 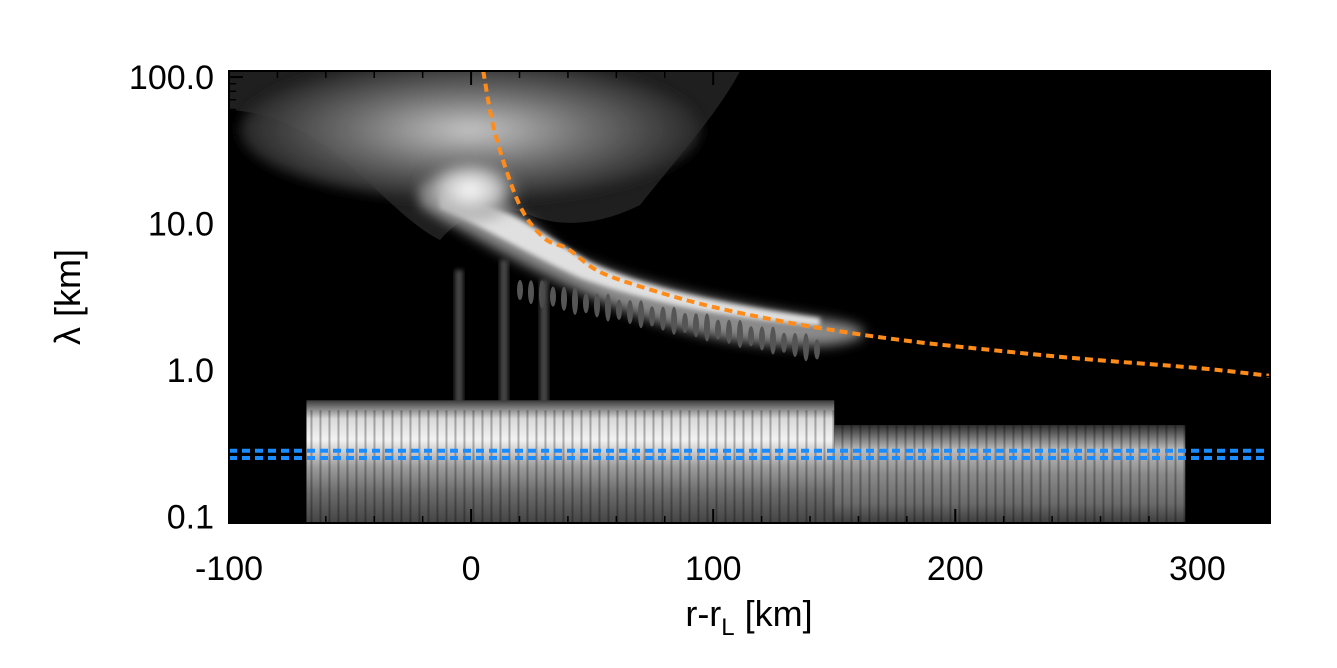 What do you see at coordinates (955, 569) in the screenshot?
I see `x-tick-label: 200` at bounding box center [955, 569].